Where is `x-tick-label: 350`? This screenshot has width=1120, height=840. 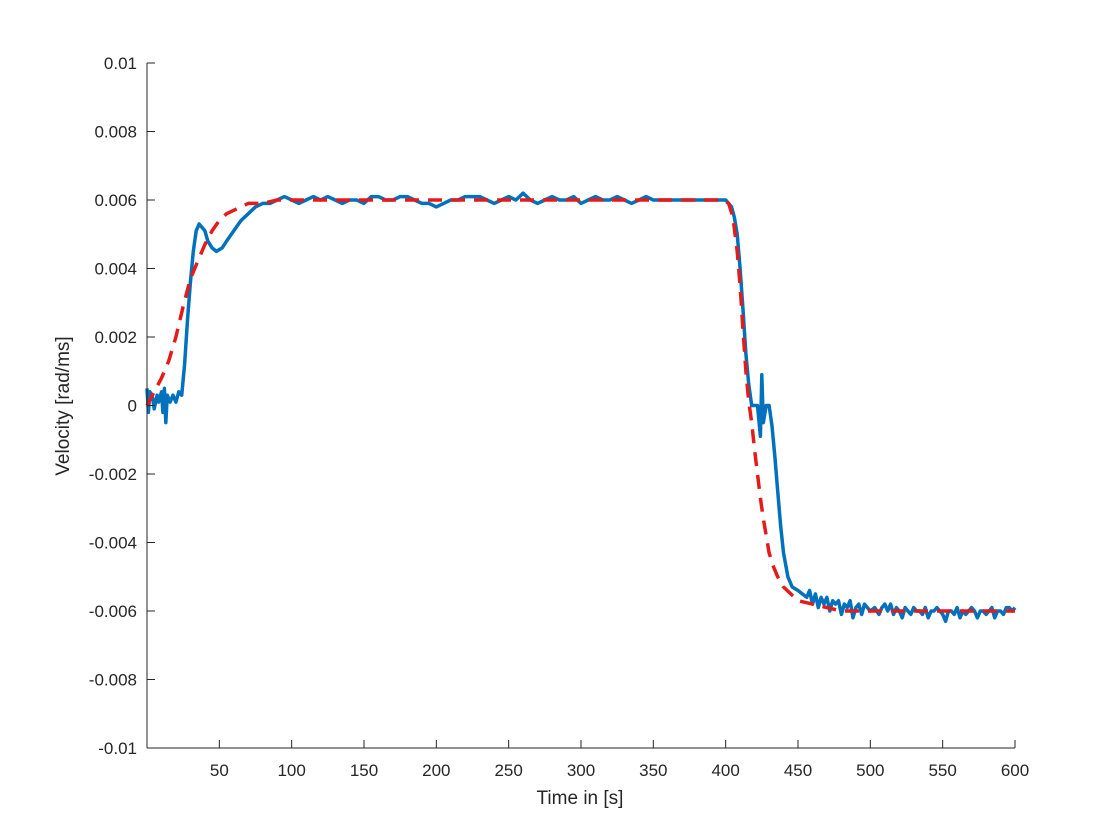 x-tick-label: 350 is located at coordinates (653, 770).